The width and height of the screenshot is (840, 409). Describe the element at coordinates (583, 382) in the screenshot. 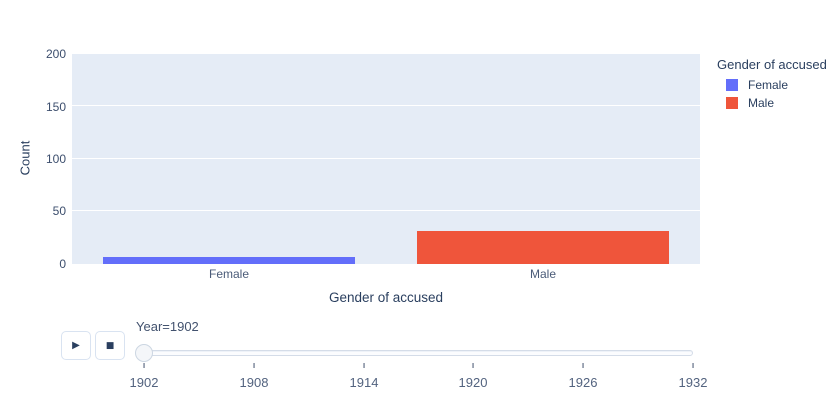

I see `slider-tick-label: 1926` at that location.